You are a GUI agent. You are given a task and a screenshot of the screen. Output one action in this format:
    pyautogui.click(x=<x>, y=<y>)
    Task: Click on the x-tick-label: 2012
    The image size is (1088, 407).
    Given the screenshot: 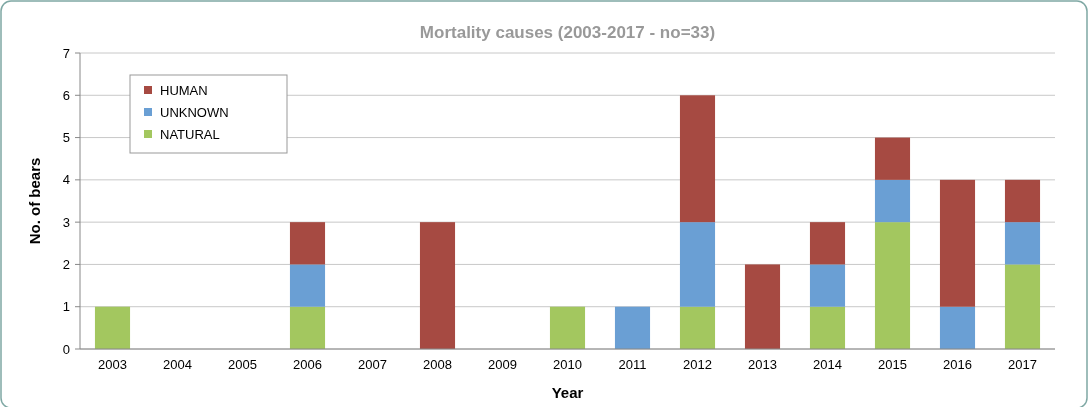 What is the action you would take?
    pyautogui.click(x=697, y=364)
    